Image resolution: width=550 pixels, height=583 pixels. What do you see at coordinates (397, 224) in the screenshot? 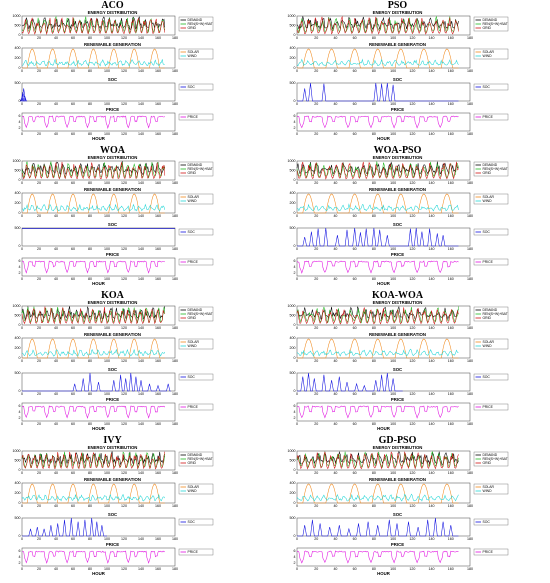
I see `subplot-title: SOC` at bounding box center [397, 224].